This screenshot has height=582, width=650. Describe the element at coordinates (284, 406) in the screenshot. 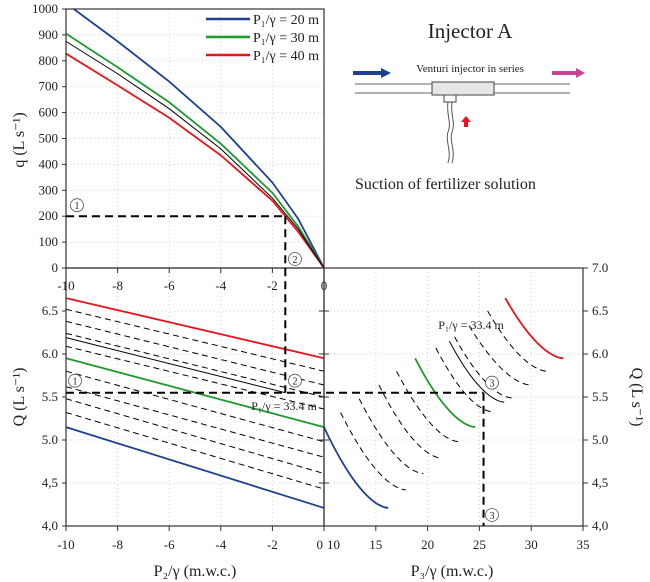

I see `bottom-left-annotation: P₁/γ = 33.4 m` at that location.